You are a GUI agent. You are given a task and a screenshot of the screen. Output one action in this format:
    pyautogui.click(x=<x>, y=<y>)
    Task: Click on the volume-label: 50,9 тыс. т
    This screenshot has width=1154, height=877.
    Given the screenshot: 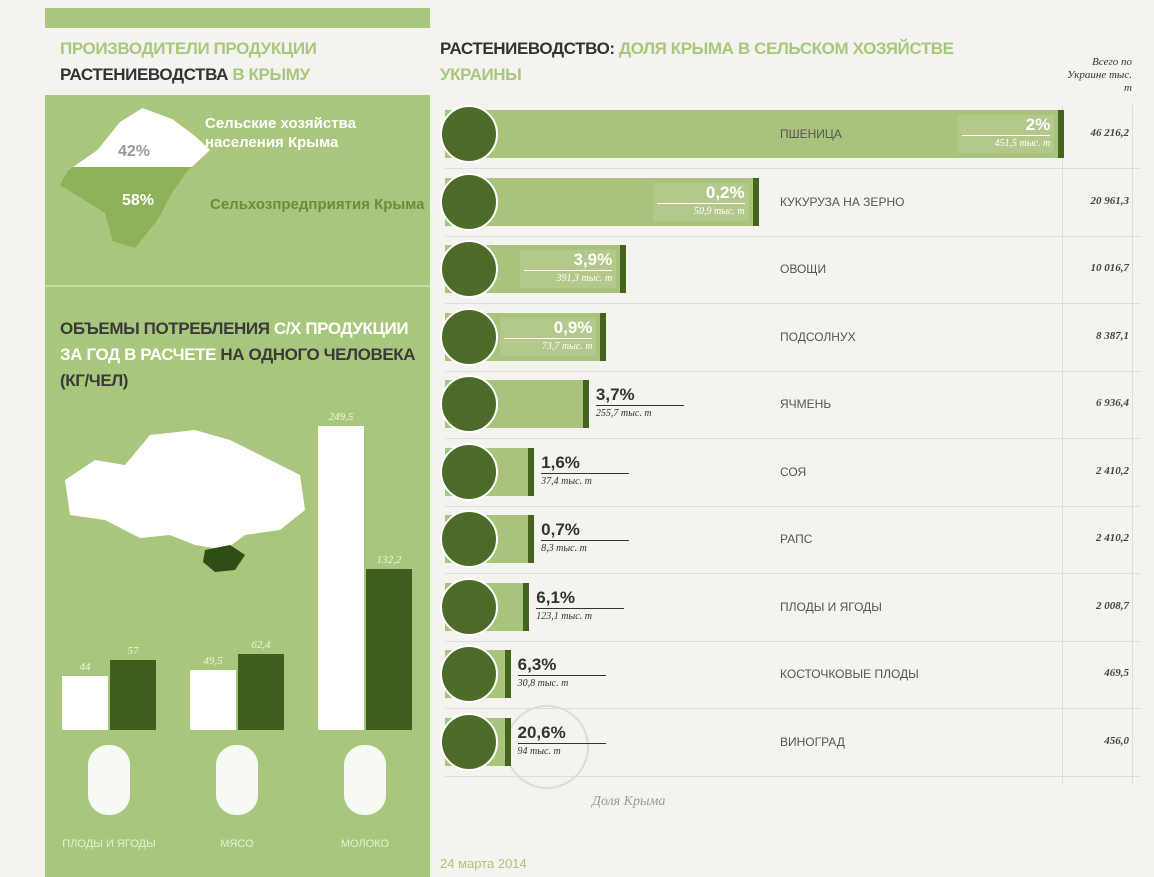 What is the action you would take?
    pyautogui.click(x=719, y=211)
    